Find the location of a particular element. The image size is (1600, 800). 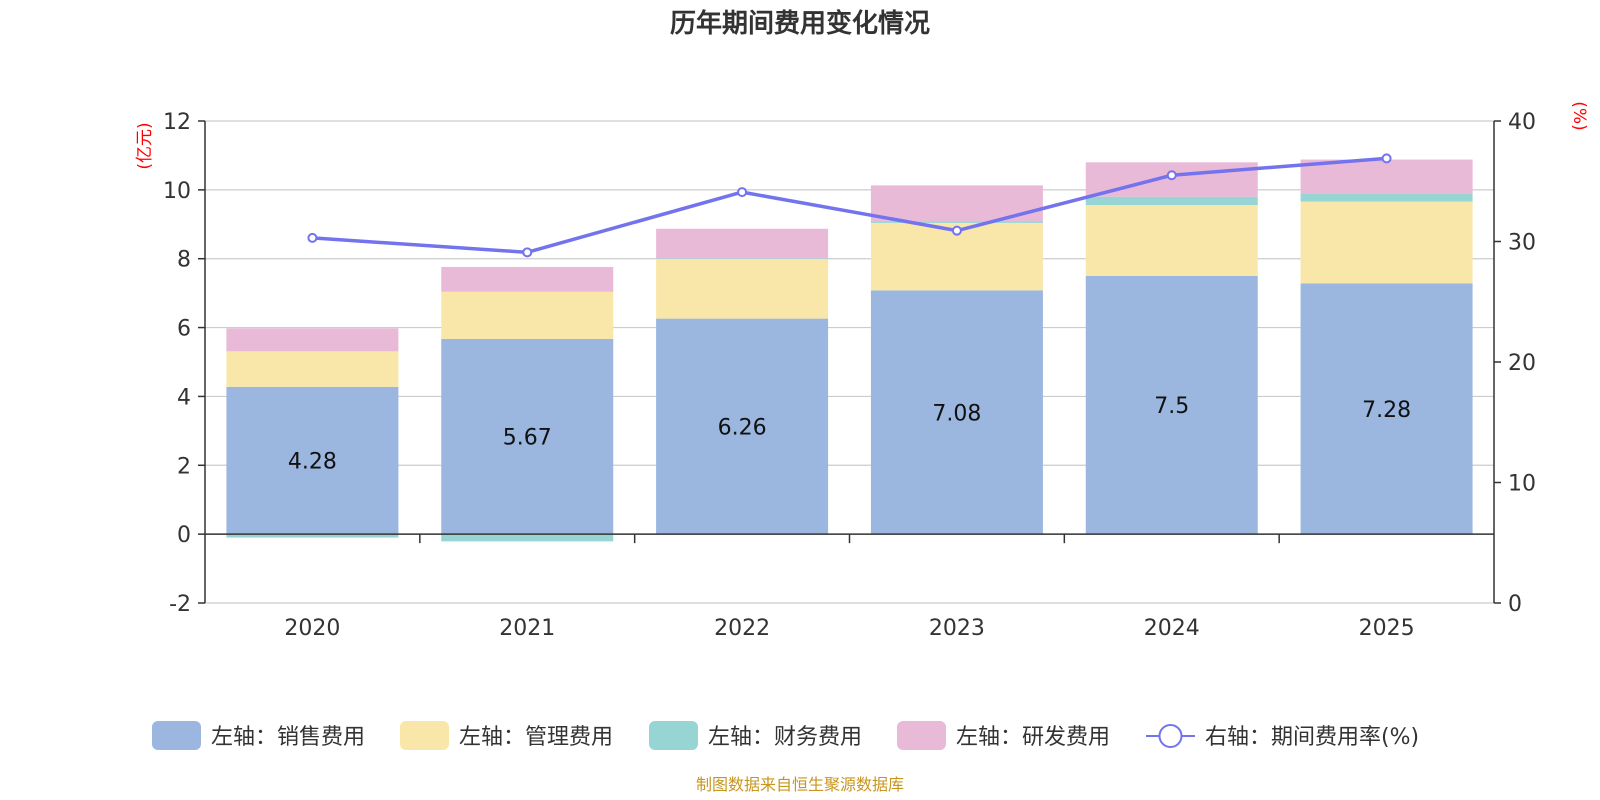

x-tick-label-2022: 2022 is located at coordinates (742, 628).